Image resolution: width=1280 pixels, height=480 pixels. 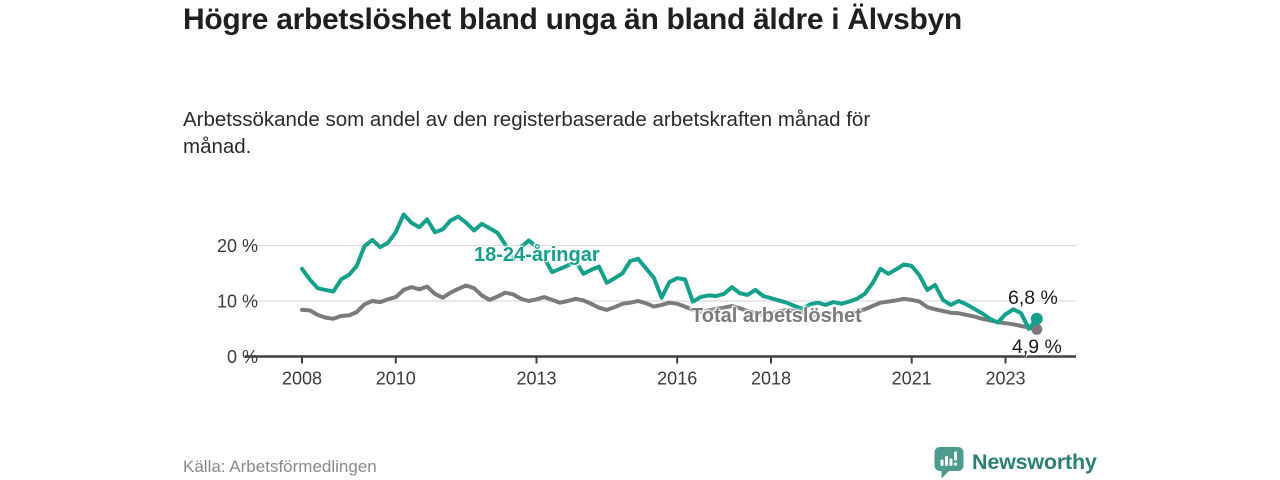 What do you see at coordinates (396, 379) in the screenshot?
I see `x-tick-label: 2010` at bounding box center [396, 379].